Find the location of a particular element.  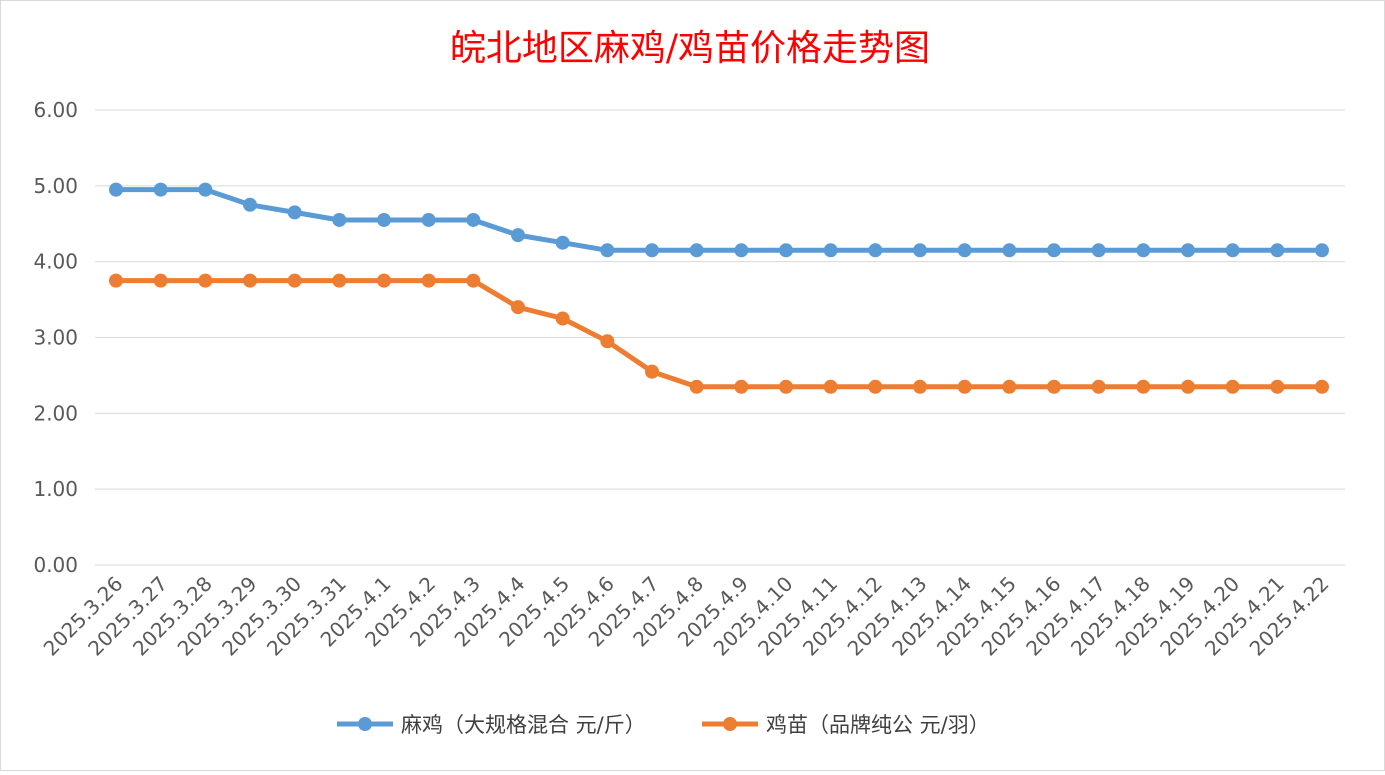

y-axis: 0.00 1.00 2.00 3.00 4.00 5.00 6.00 is located at coordinates (55, 337).